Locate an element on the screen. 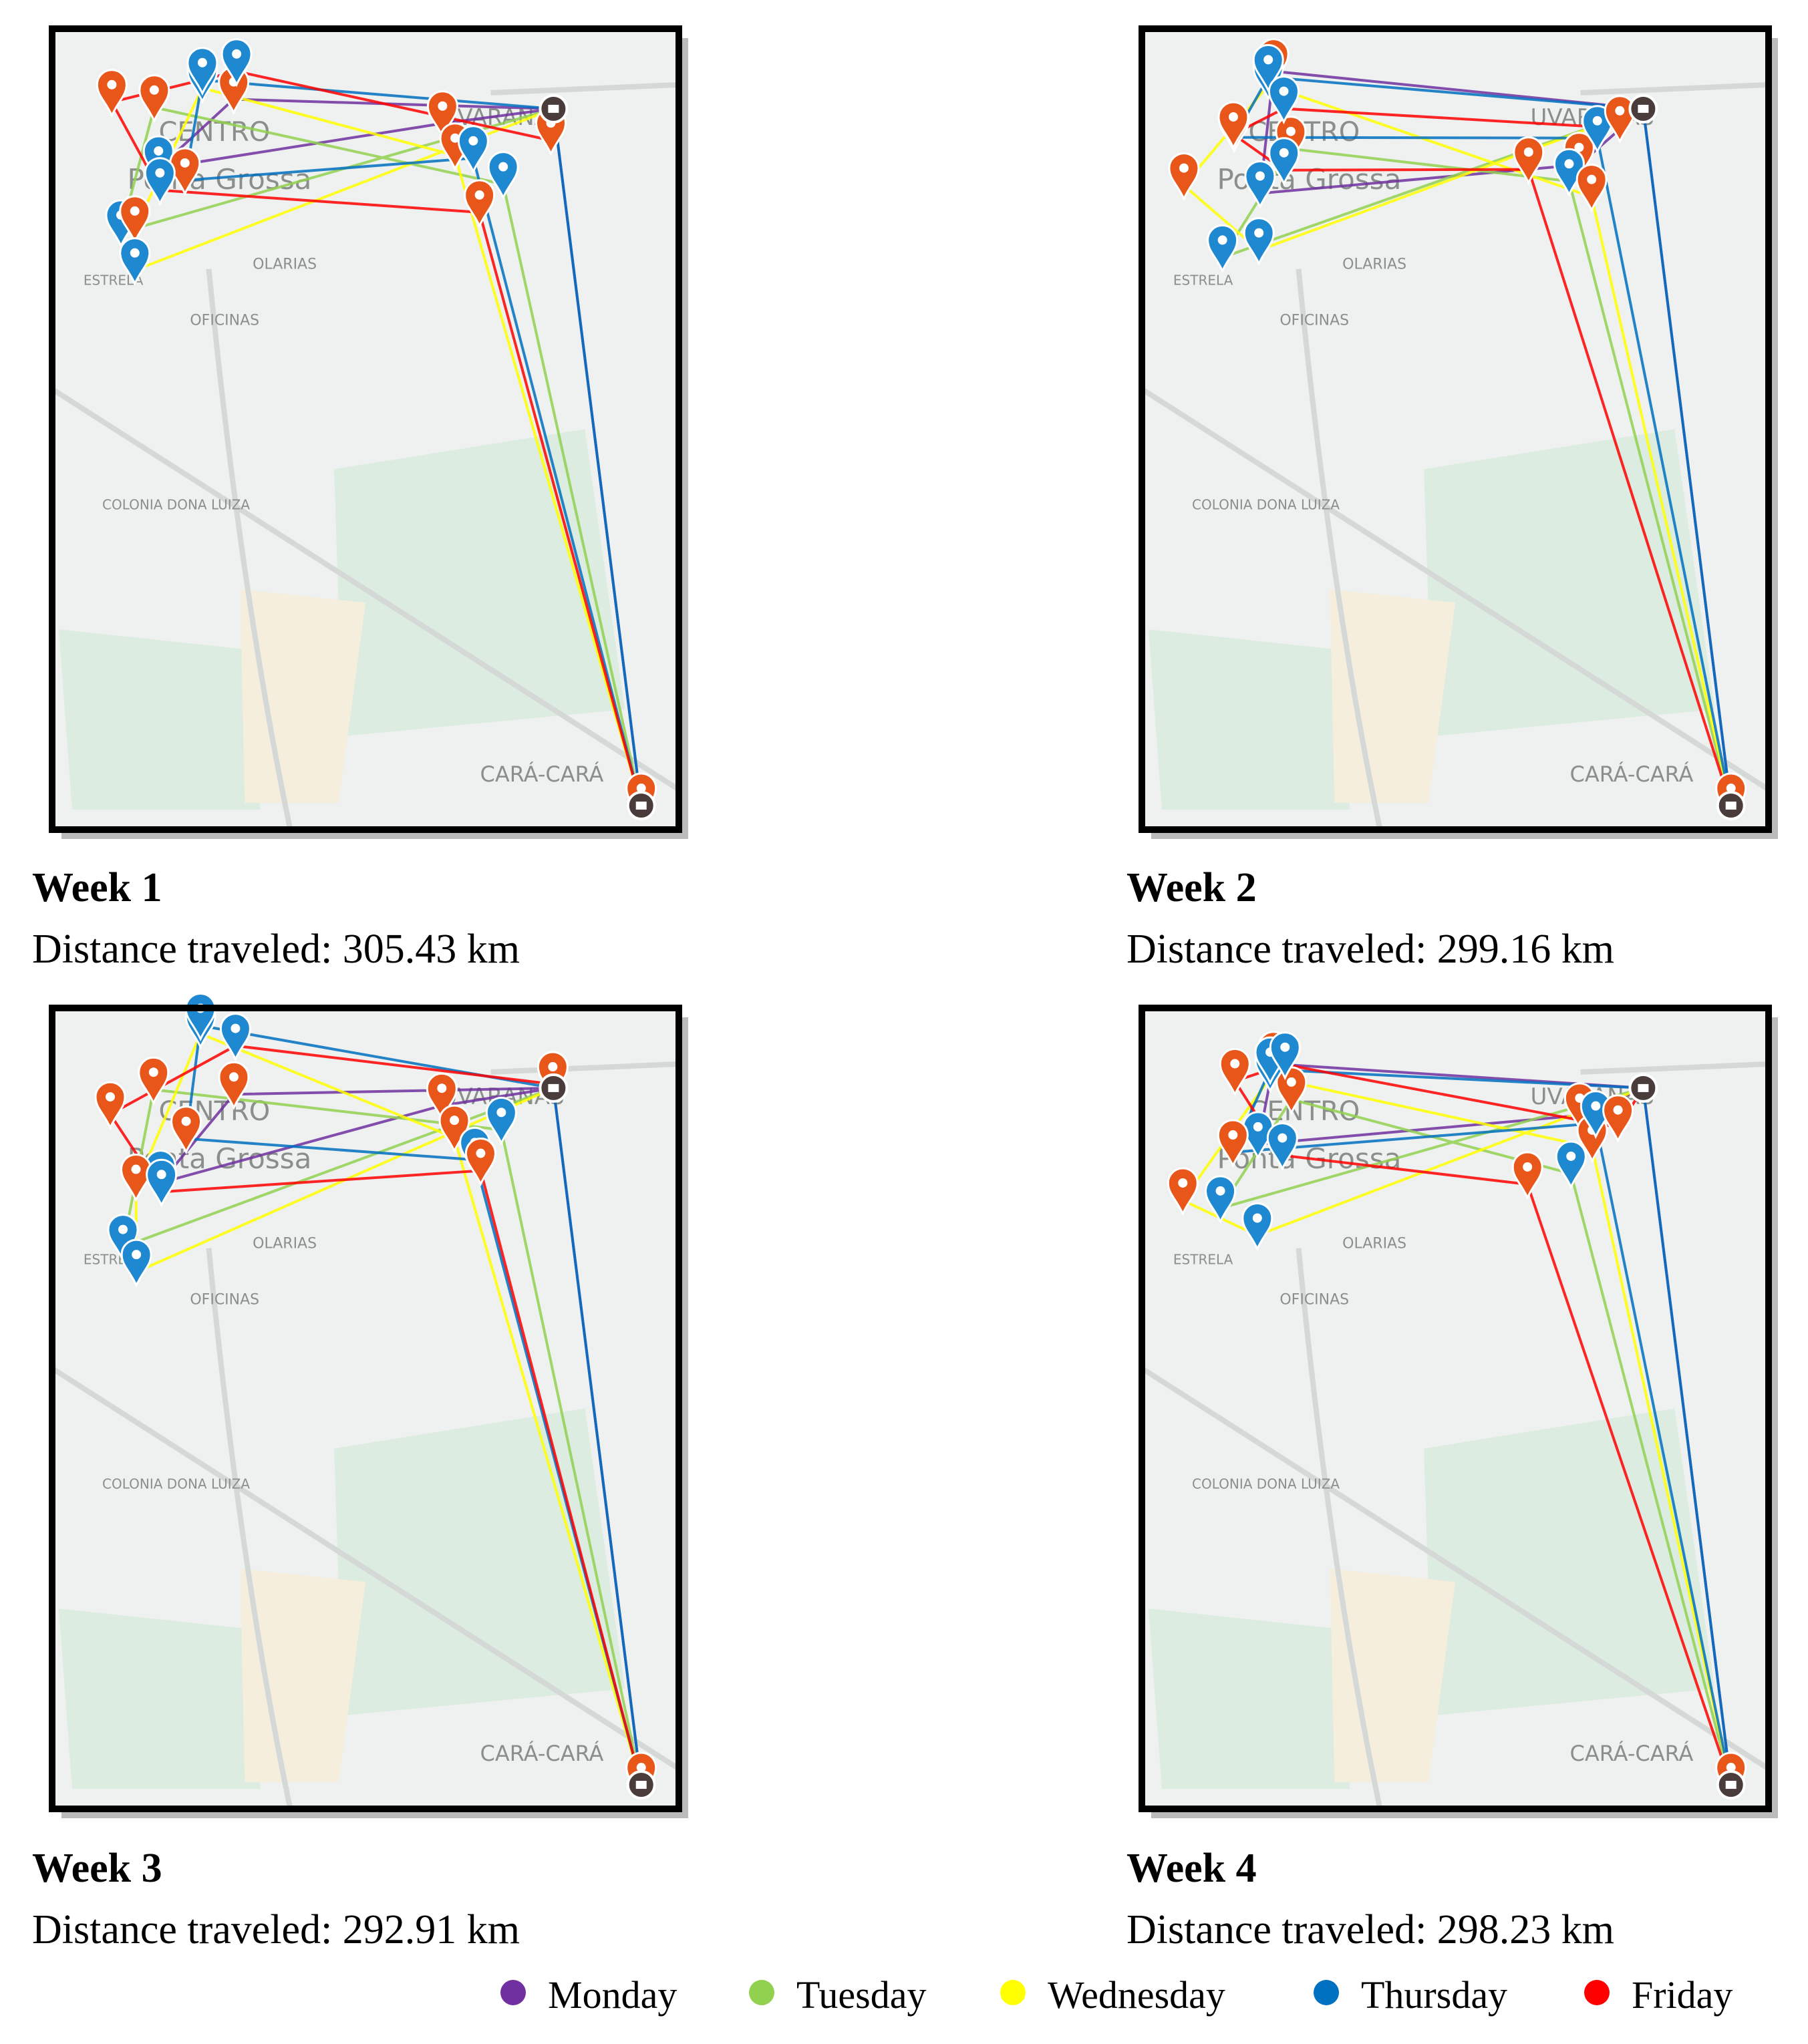 The height and width of the screenshot is (2044, 1808). distance-text: Distance traveled: 305.43 km is located at coordinates (276, 949).